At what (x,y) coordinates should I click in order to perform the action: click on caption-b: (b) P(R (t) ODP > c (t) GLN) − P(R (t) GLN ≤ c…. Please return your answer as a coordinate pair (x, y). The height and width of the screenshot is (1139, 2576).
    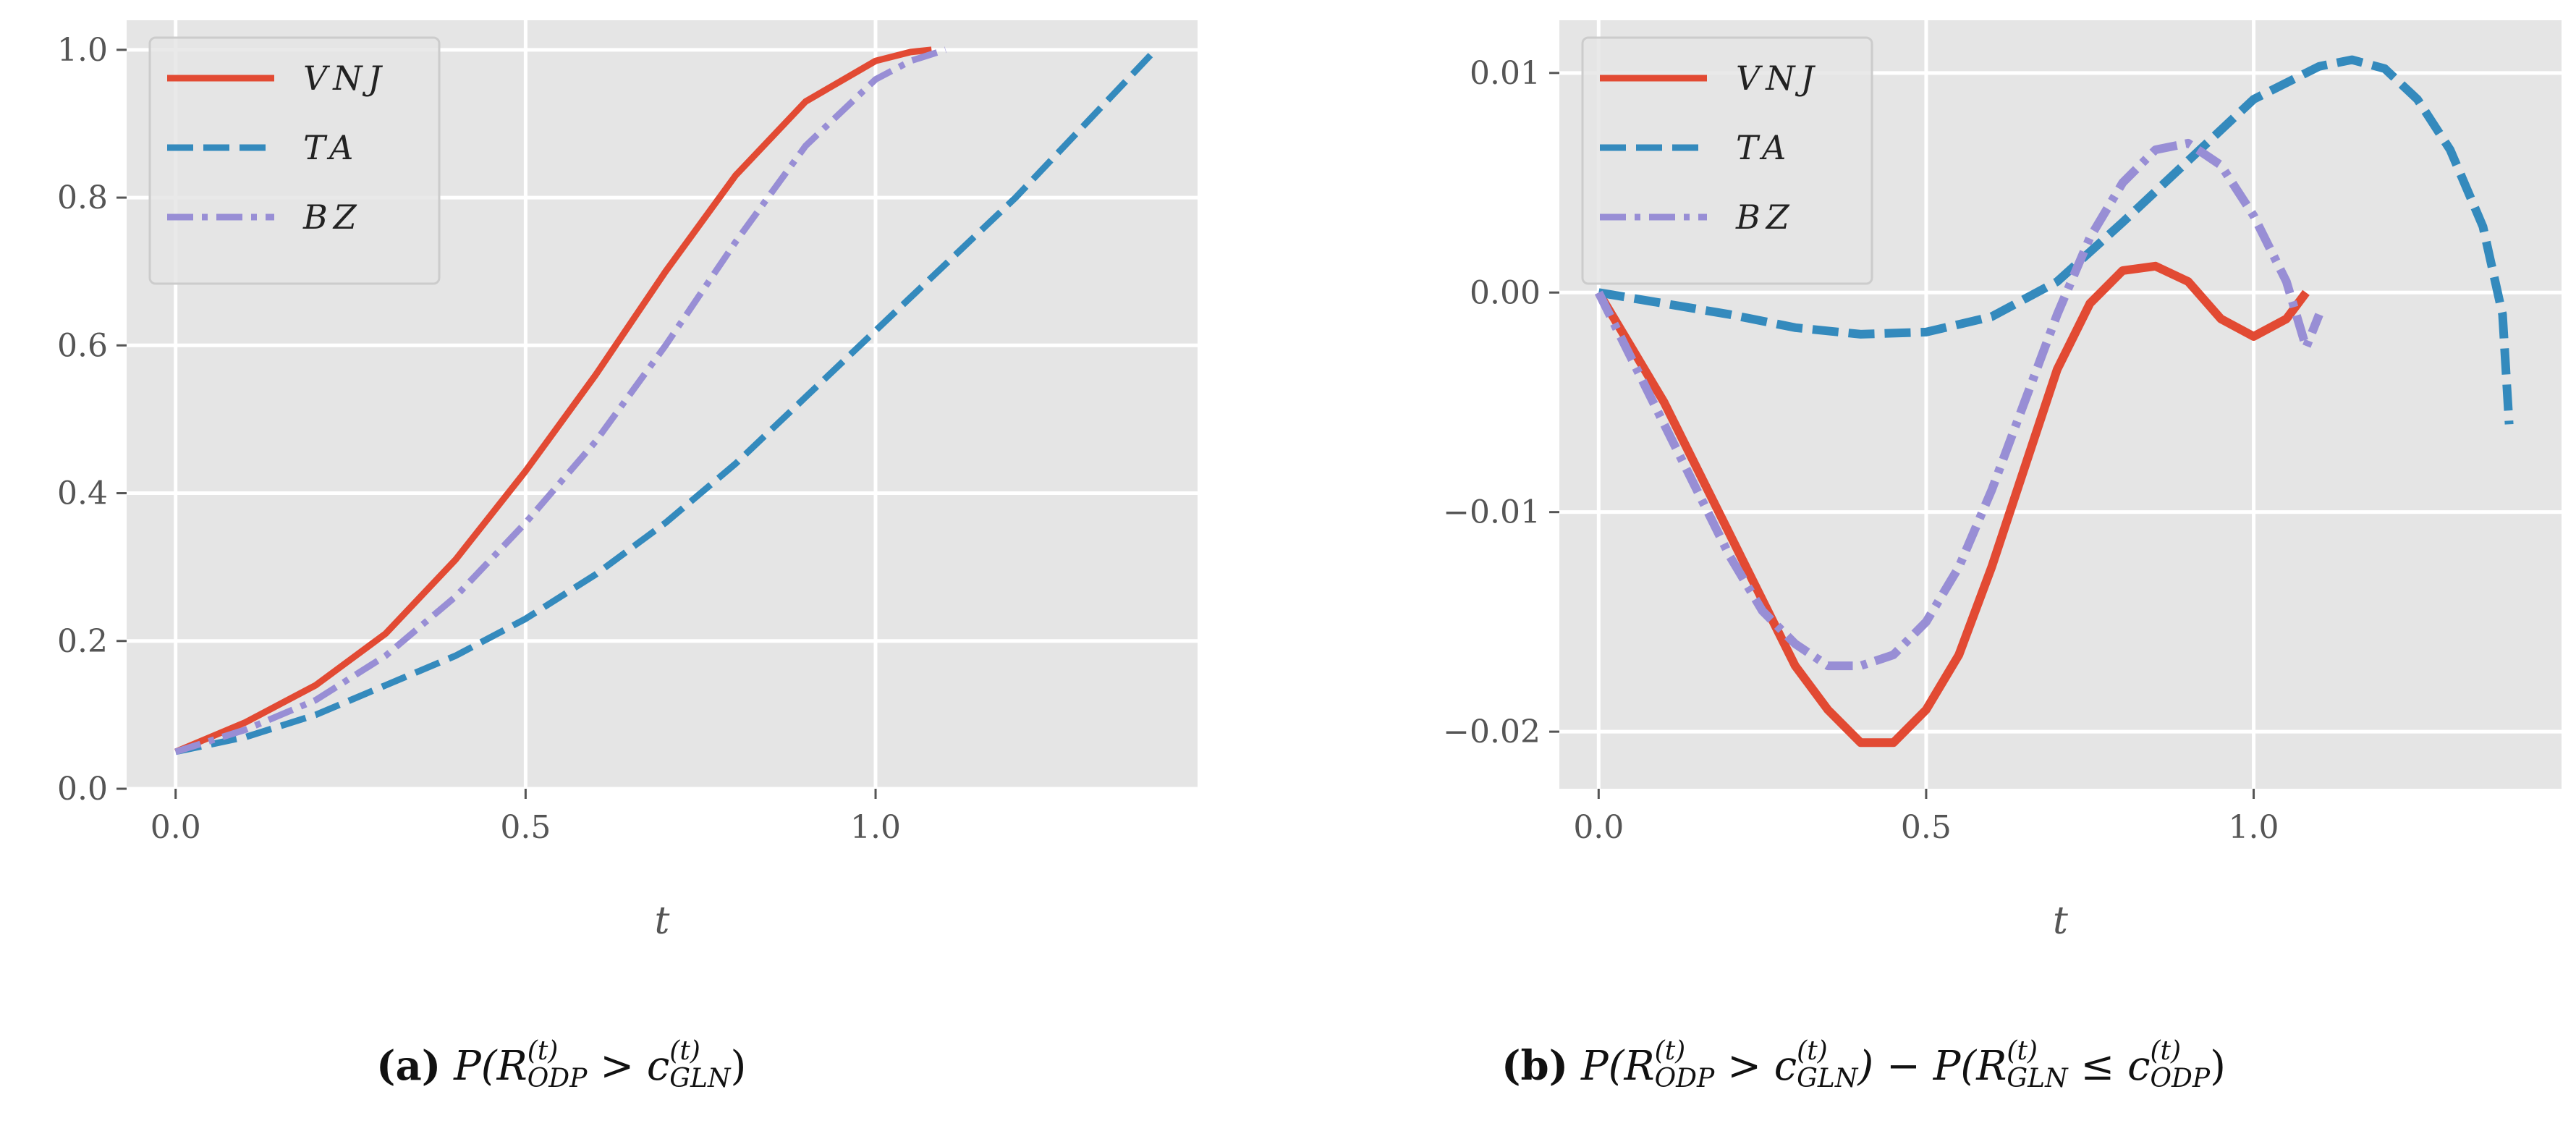
    Looking at the image, I should click on (1863, 1067).